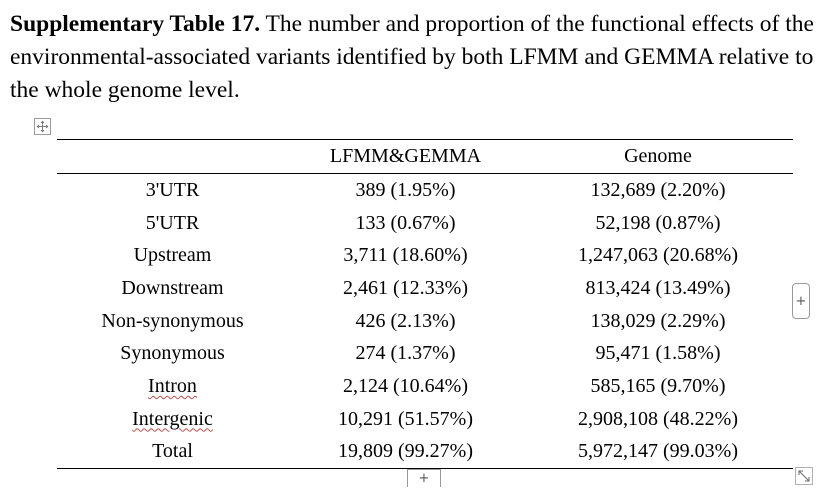 The width and height of the screenshot is (829, 489). I want to click on cell-genome: 138,029 (2.29%), so click(658, 320).